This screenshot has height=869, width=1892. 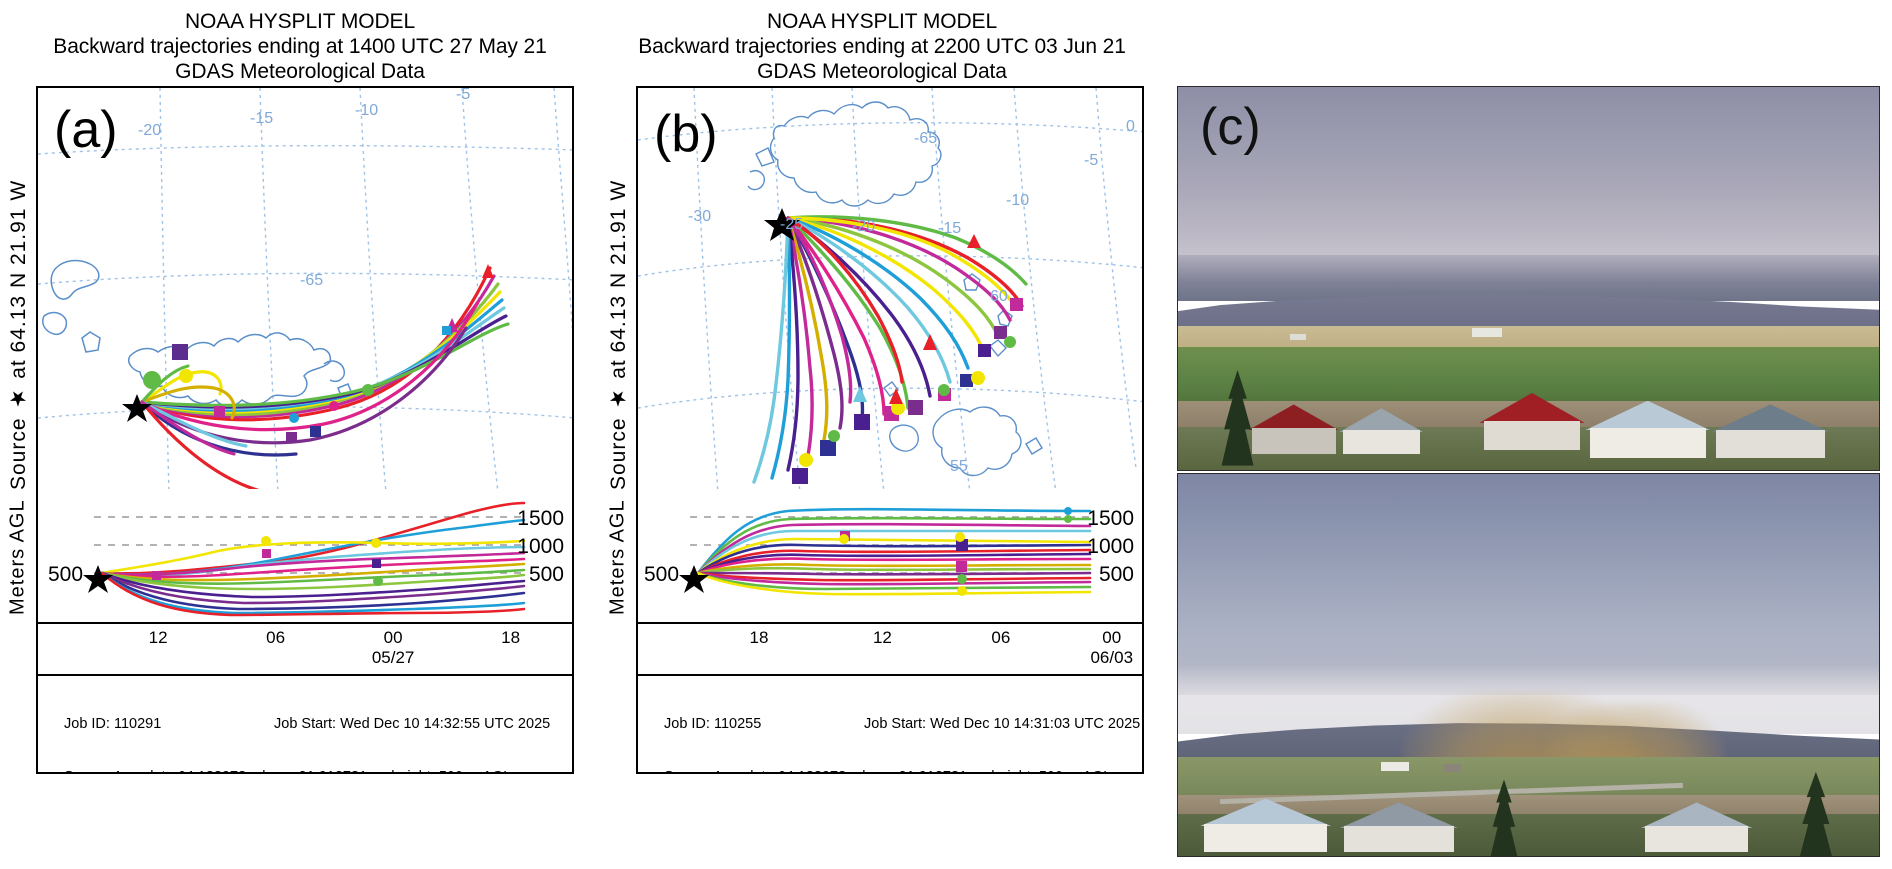 I want to click on panel-b-alt-axis-label: Meters AGL, so click(x=617, y=557).